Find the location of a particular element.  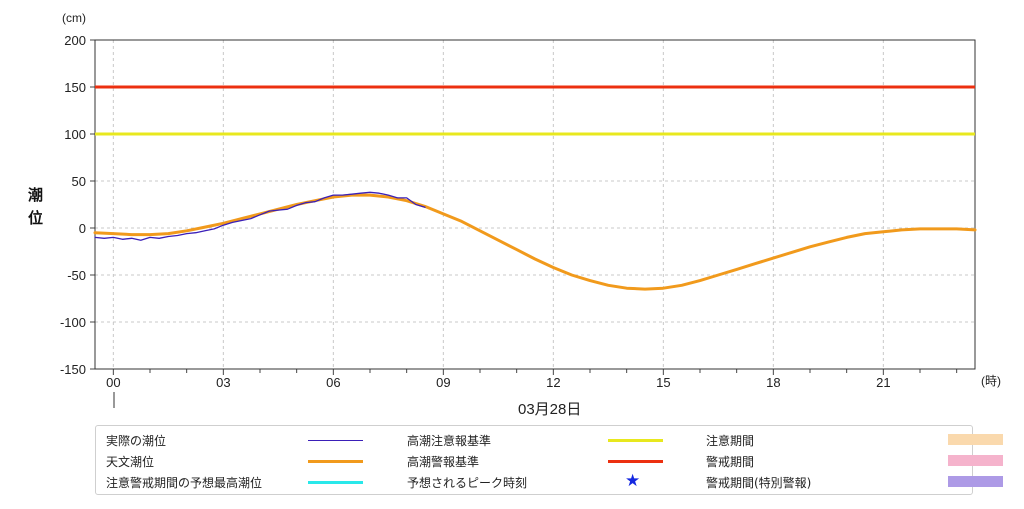

y-tick-label: -50 is located at coordinates (76, 275).